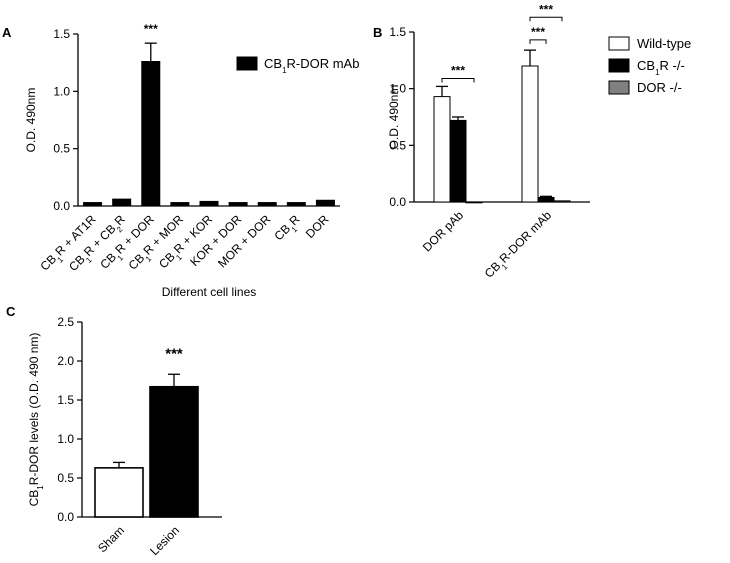  Describe the element at coordinates (7, 32) in the screenshot. I see `panel-a-letter: A` at that location.